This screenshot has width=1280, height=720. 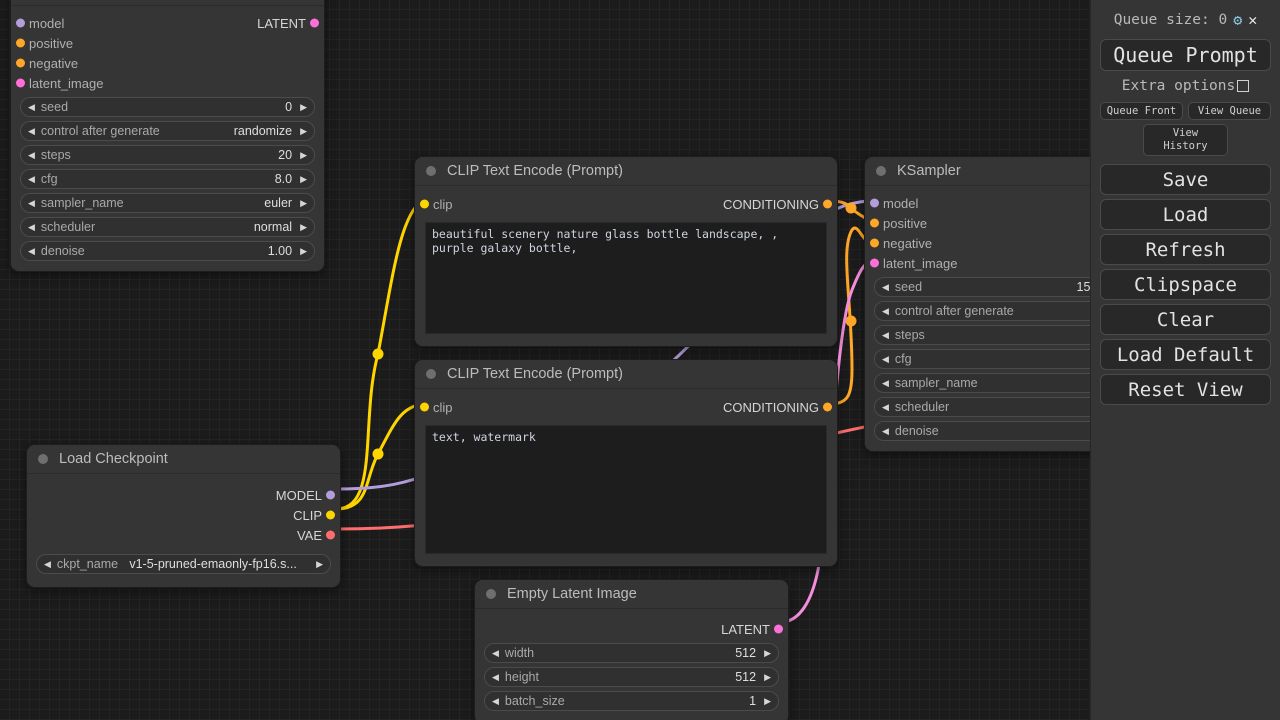 I want to click on widget-denoise: ◀ denoise 1.00 ▶, so click(x=167, y=251).